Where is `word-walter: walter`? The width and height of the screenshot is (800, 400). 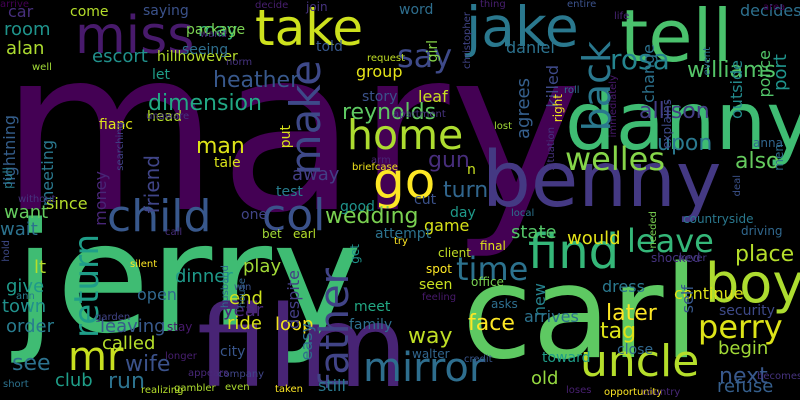 word-walter: walter is located at coordinates (431, 354).